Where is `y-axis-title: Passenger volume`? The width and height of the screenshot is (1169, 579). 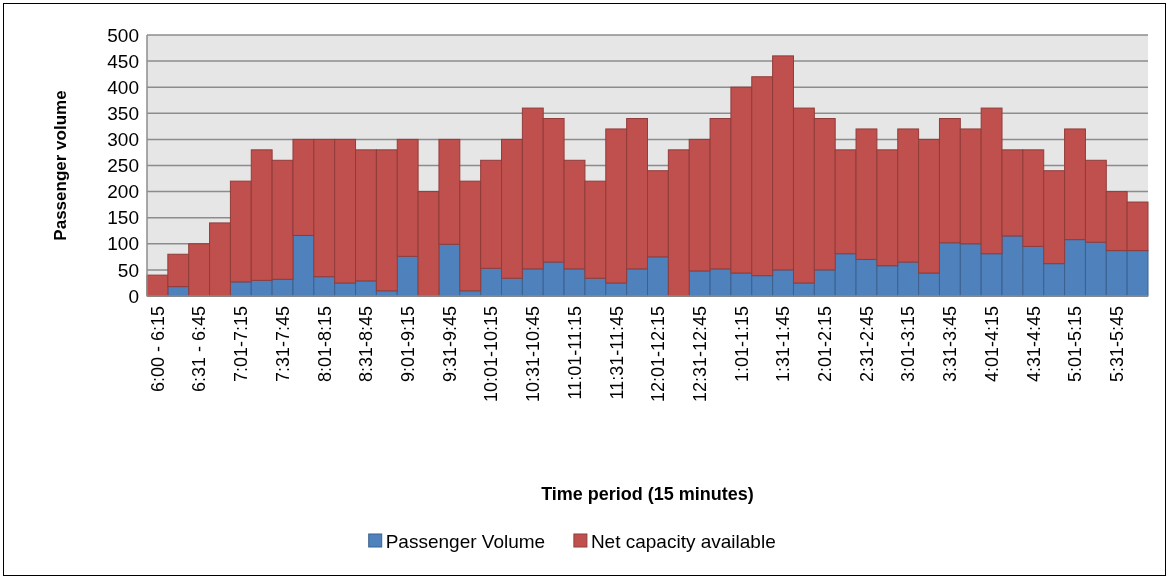 y-axis-title: Passenger volume is located at coordinates (60, 165).